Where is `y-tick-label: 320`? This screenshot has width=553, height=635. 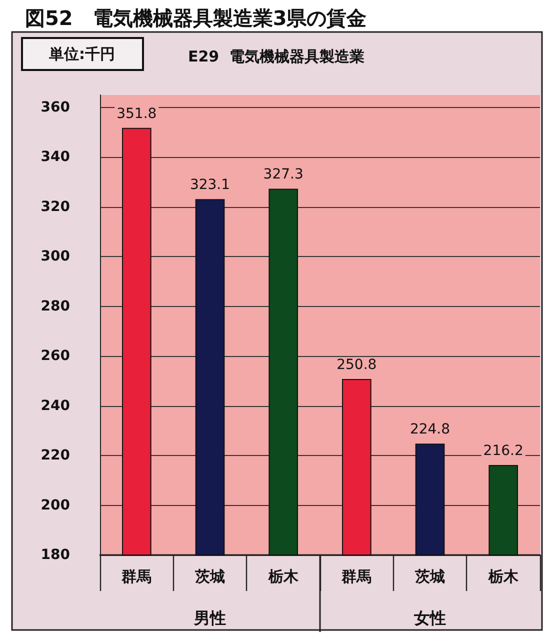
y-tick-label: 320 is located at coordinates (55, 206).